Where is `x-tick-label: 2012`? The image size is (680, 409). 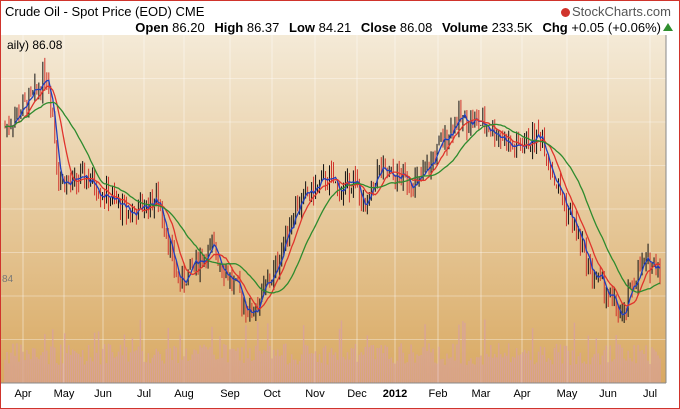 x-tick-label: 2012 is located at coordinates (395, 394).